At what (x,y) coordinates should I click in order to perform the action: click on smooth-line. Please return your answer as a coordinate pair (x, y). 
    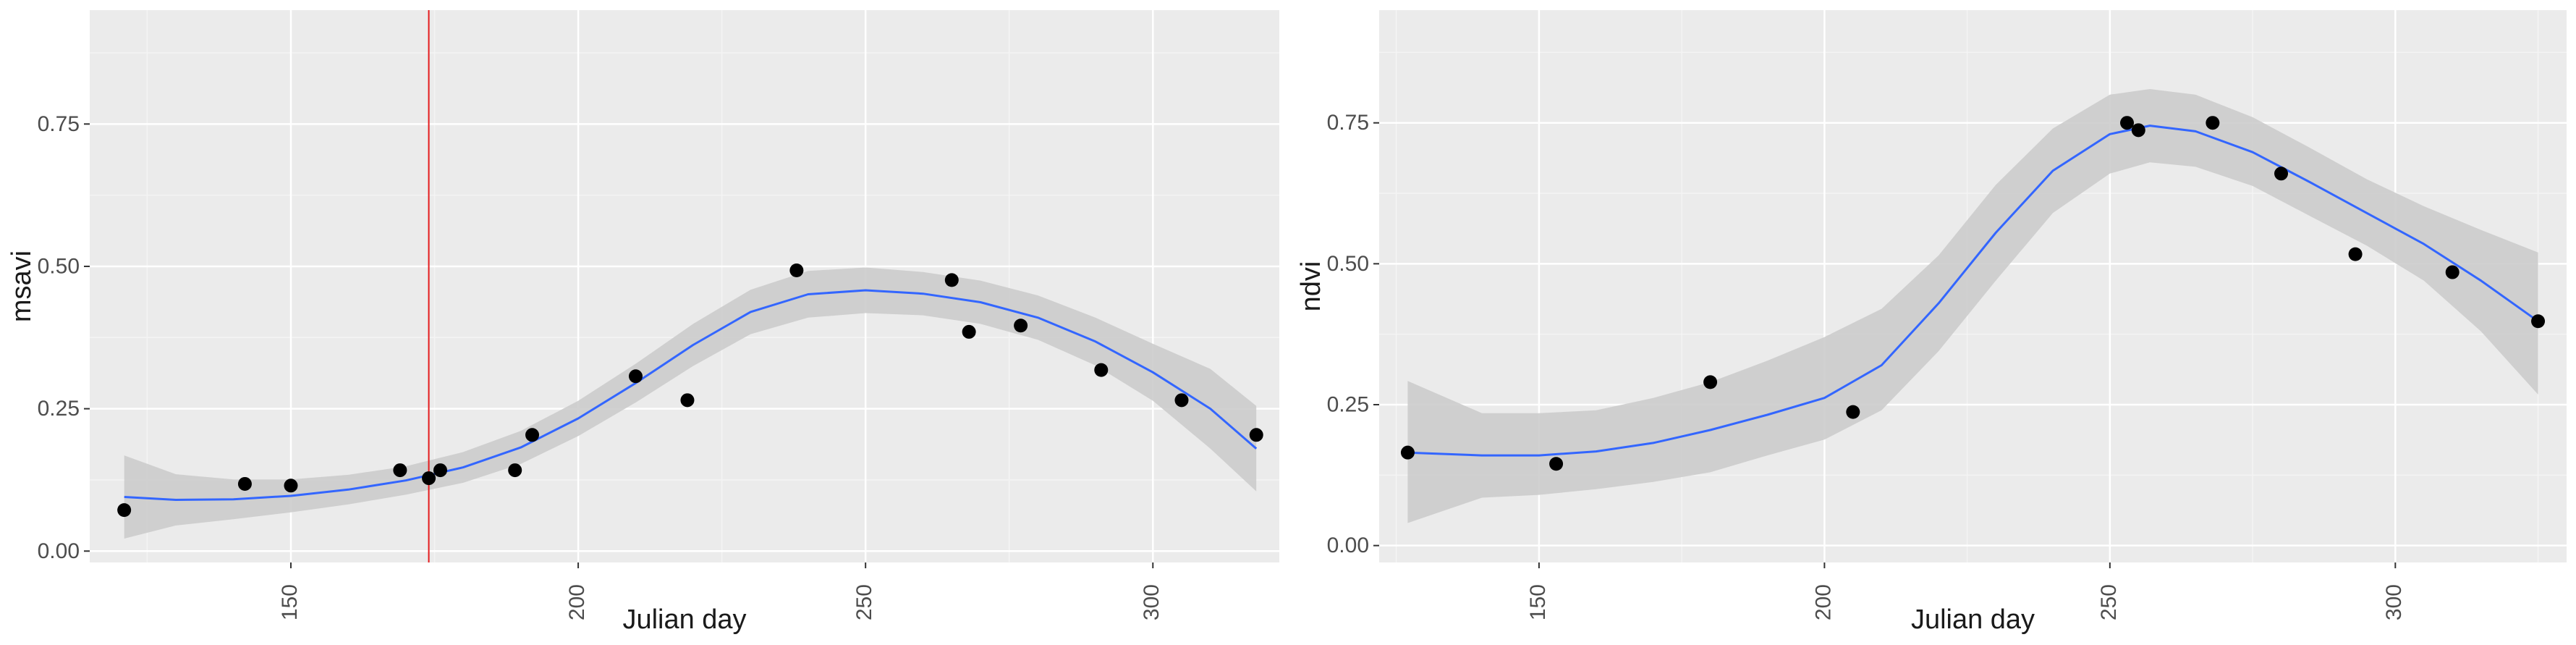
    Looking at the image, I should click on (691, 395).